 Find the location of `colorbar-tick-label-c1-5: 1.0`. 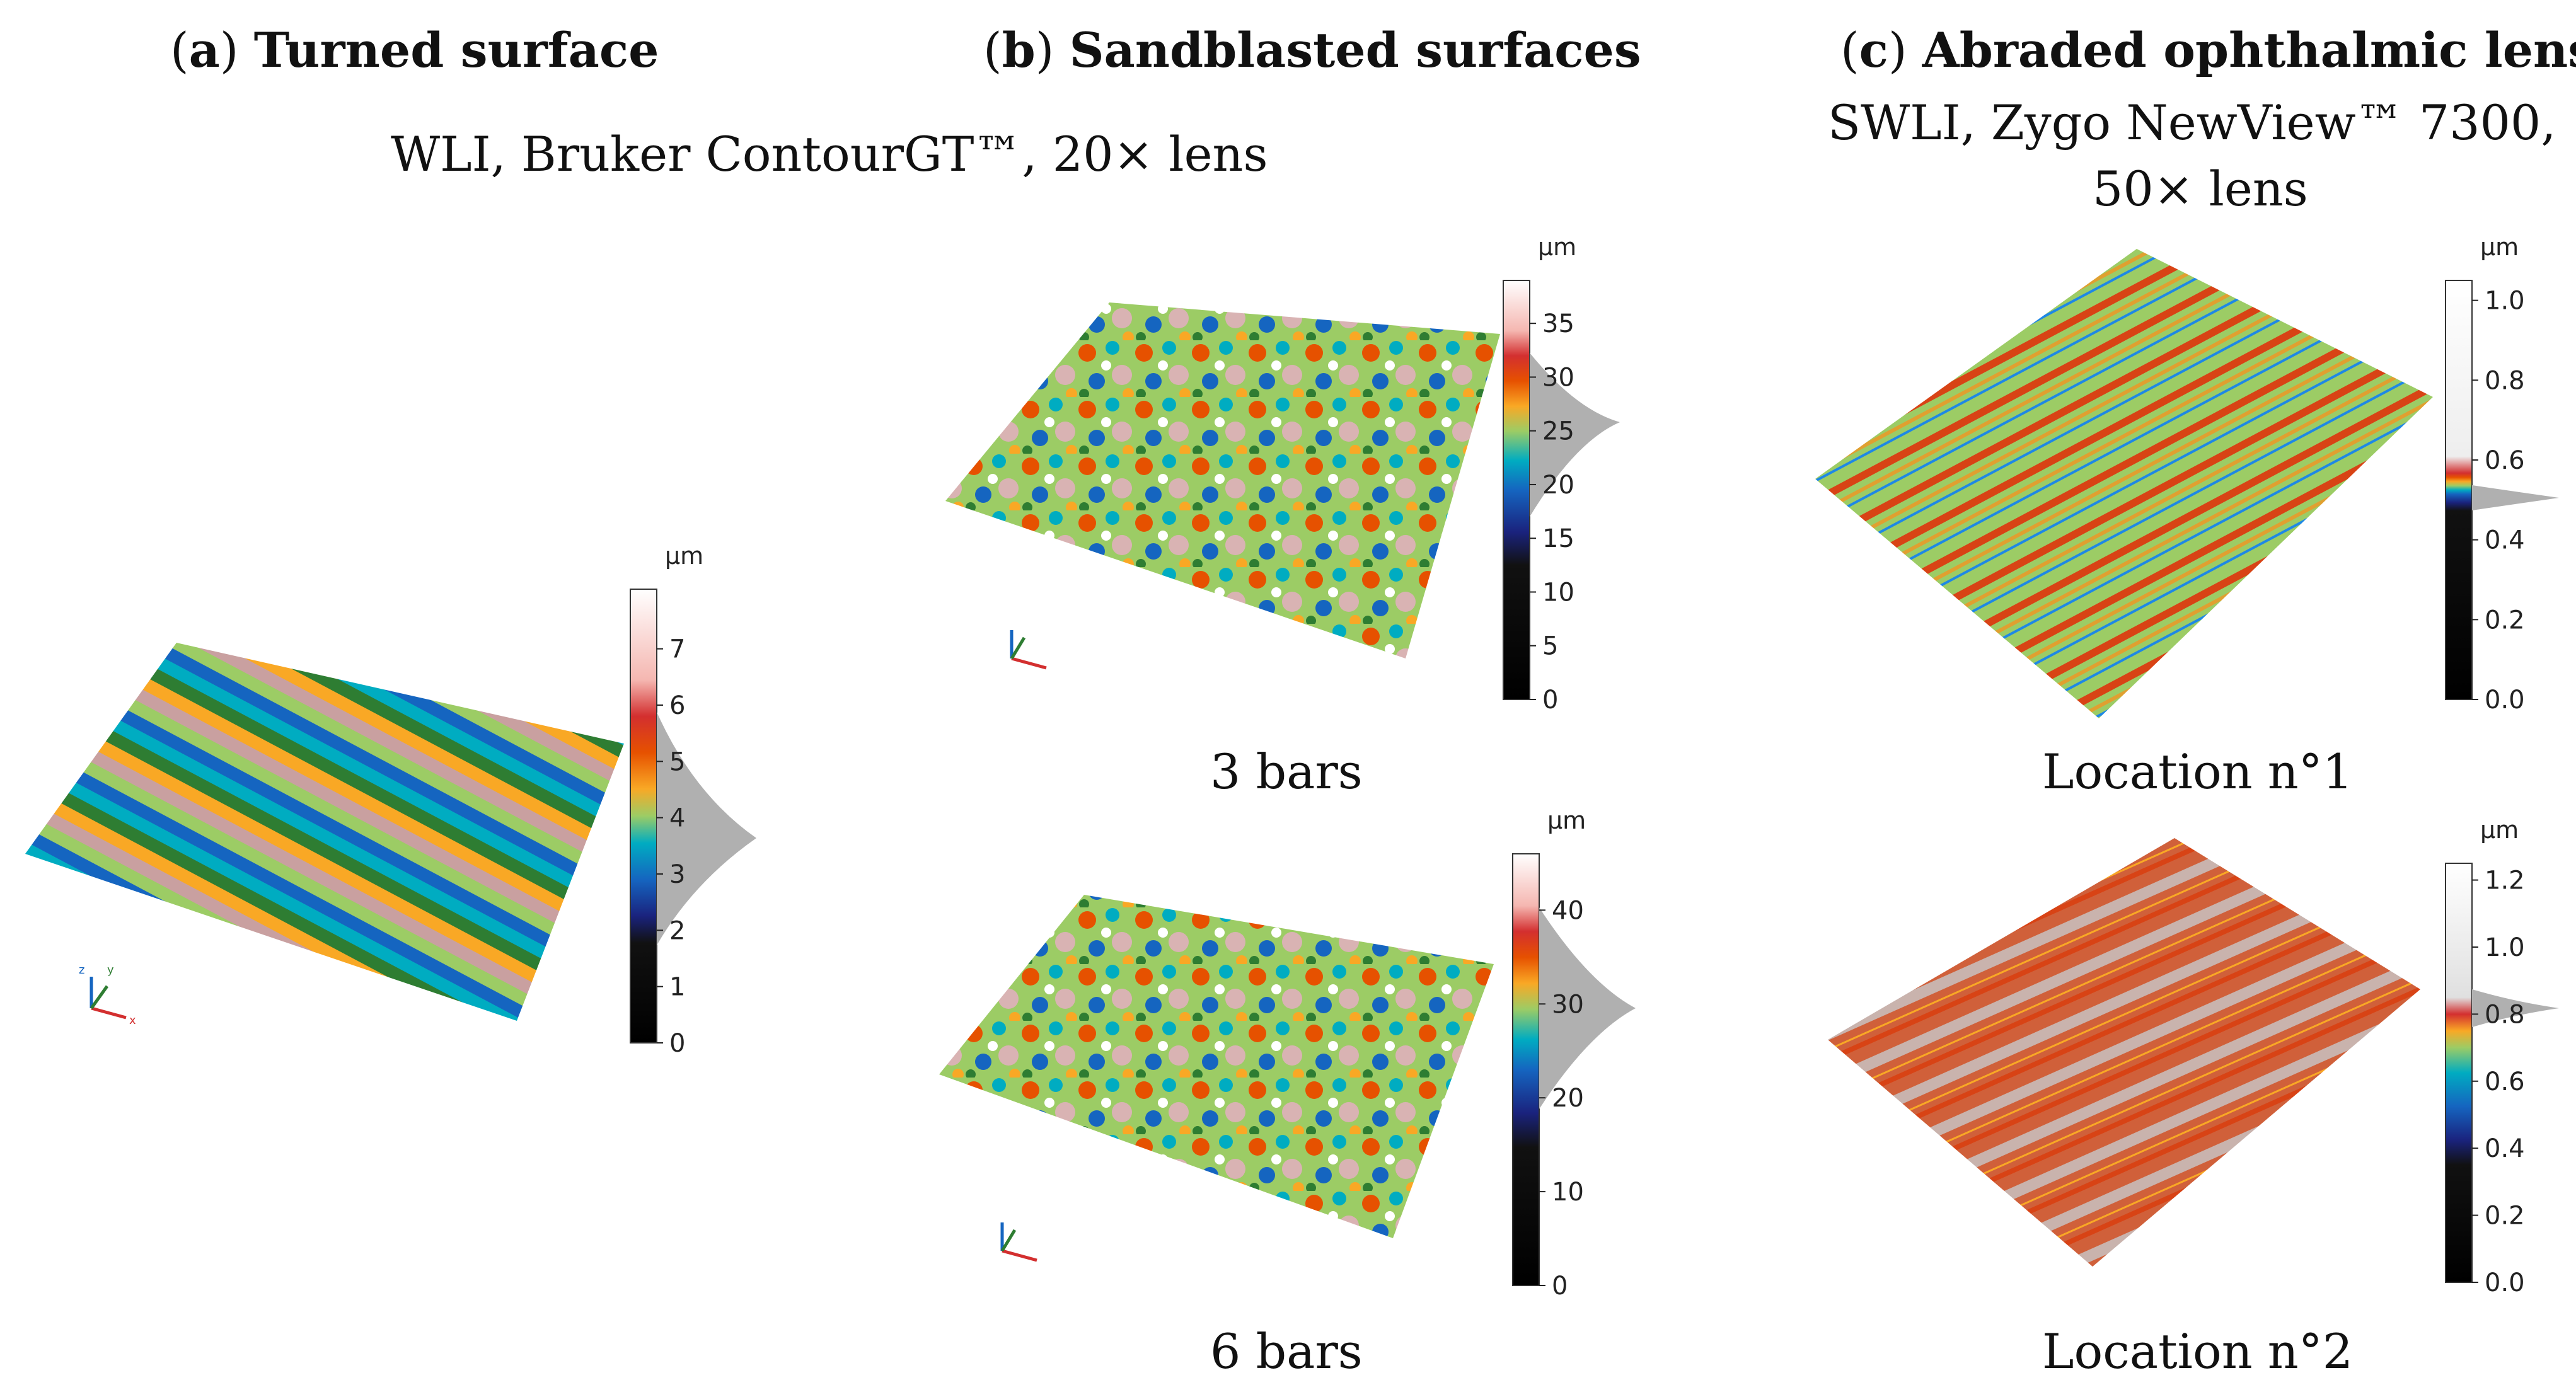

colorbar-tick-label-c1-5: 1.0 is located at coordinates (2505, 301).